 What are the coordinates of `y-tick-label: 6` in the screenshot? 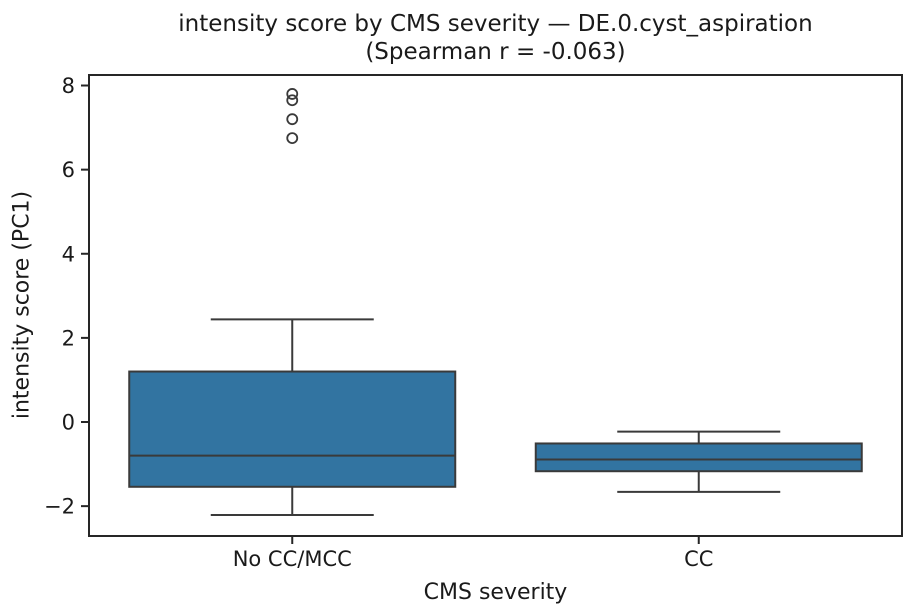 It's located at (68, 170).